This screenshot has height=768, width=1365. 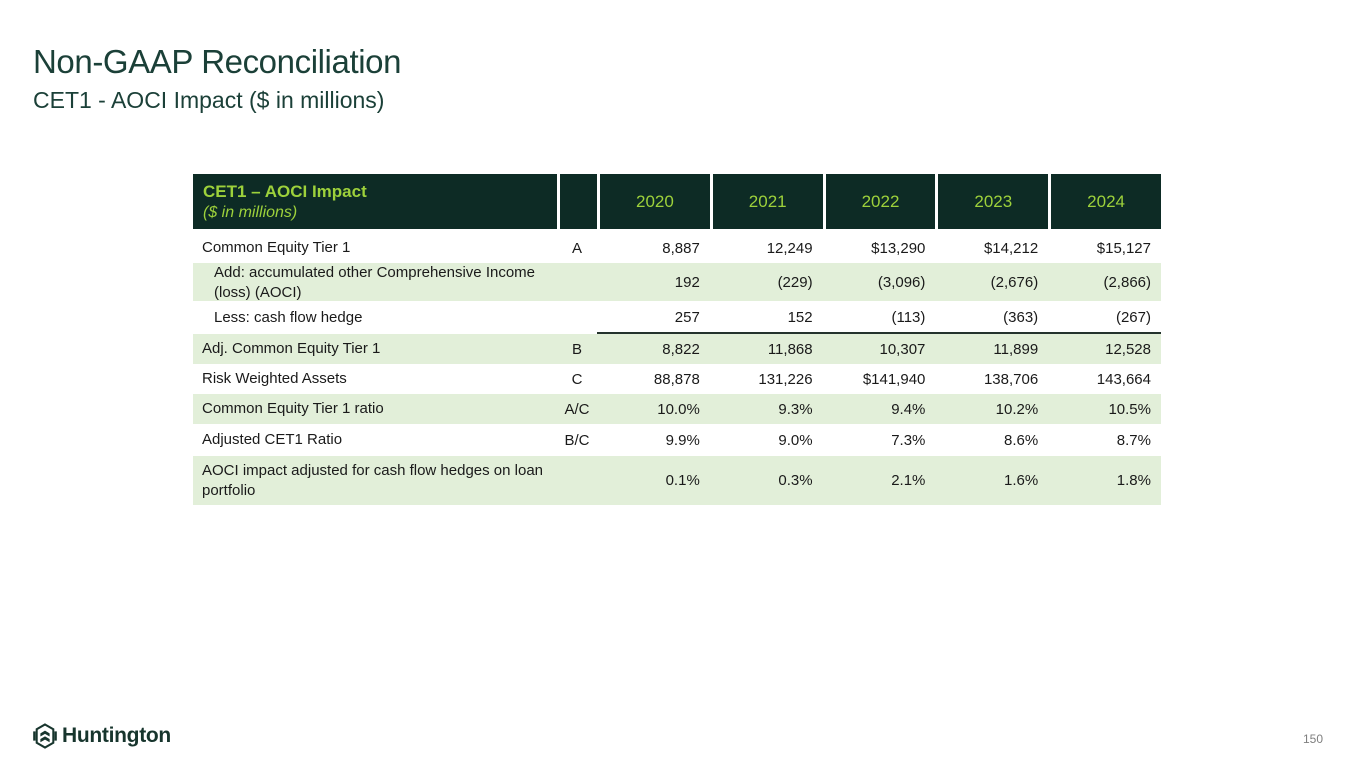 What do you see at coordinates (577, 409) in the screenshot?
I see `row-ref-letter: A/C` at bounding box center [577, 409].